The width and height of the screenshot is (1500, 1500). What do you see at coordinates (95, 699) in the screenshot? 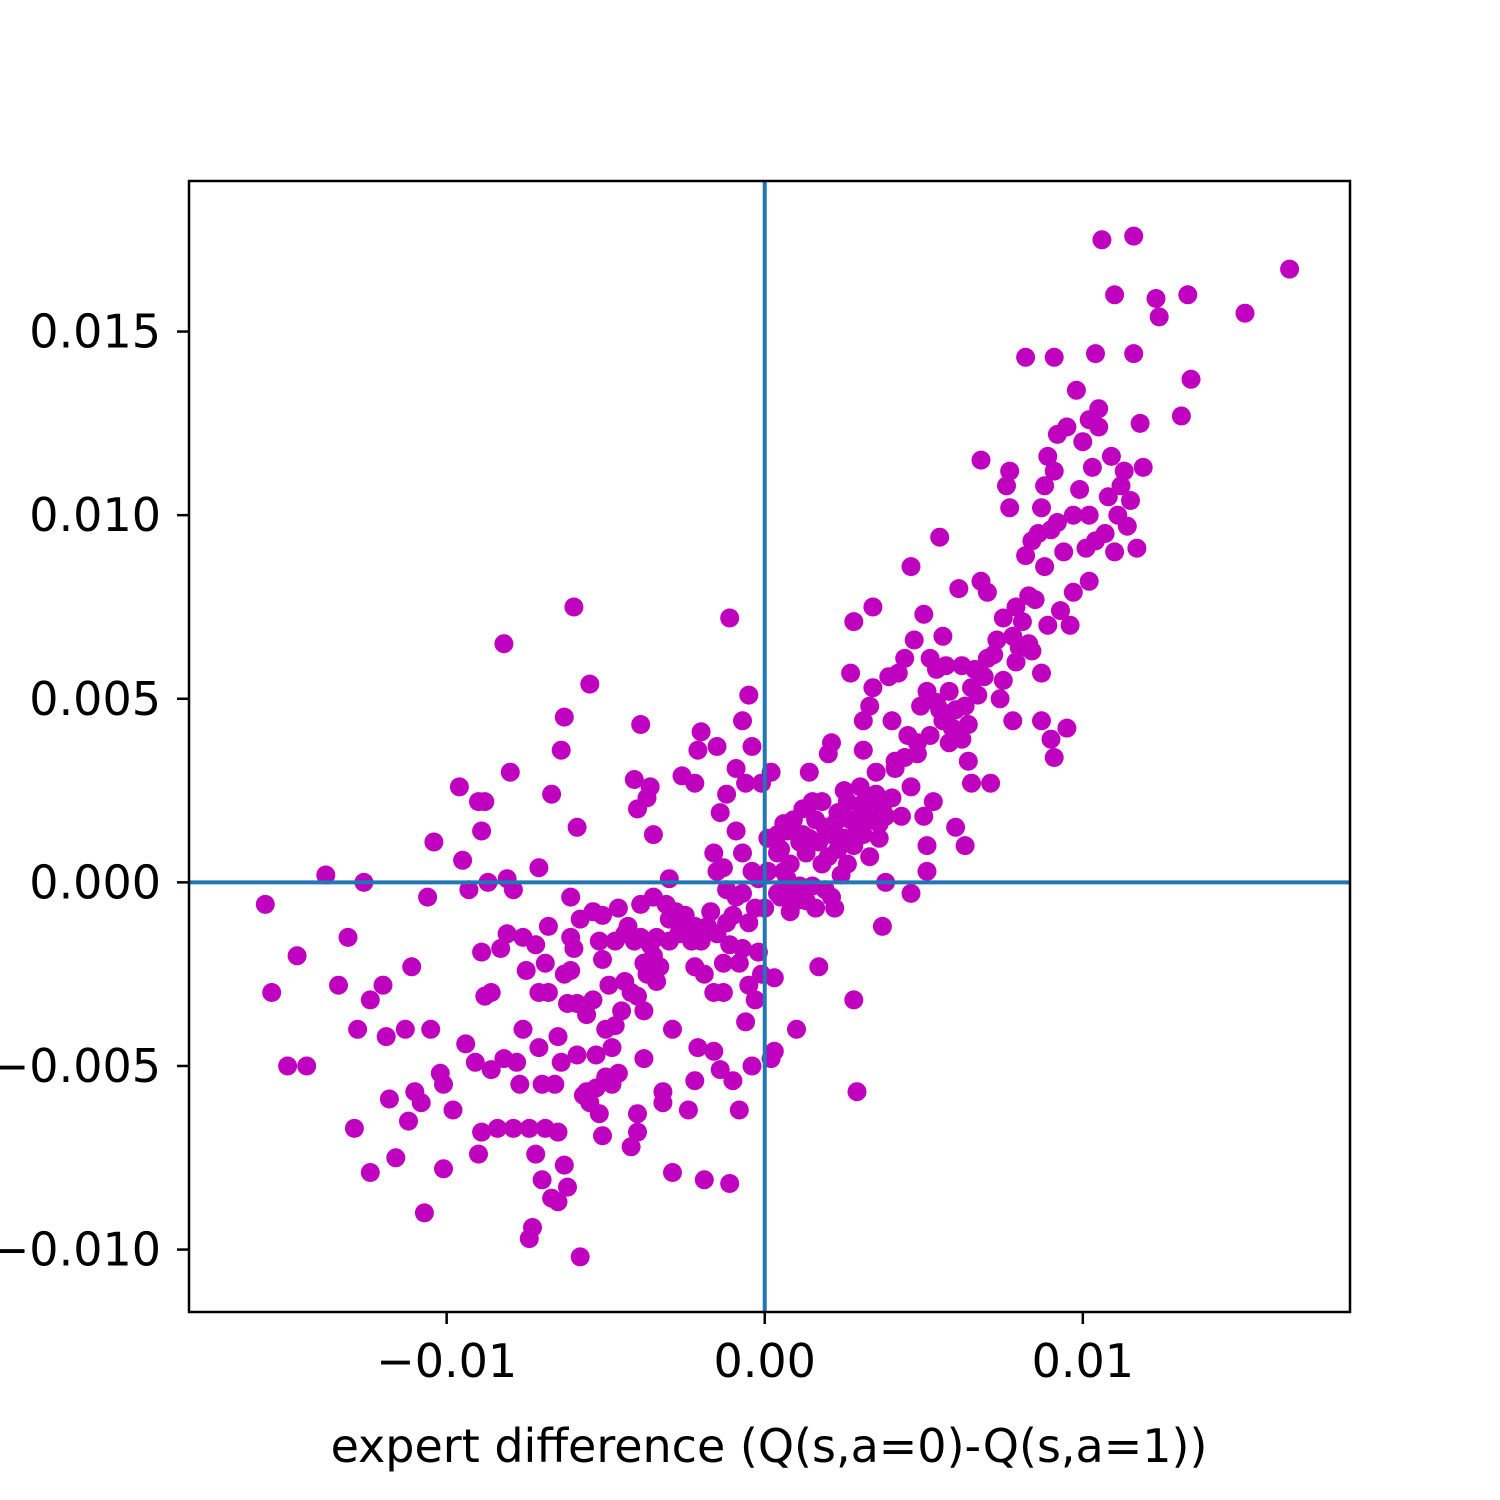
I see `y-tick-label: 0.005` at bounding box center [95, 699].